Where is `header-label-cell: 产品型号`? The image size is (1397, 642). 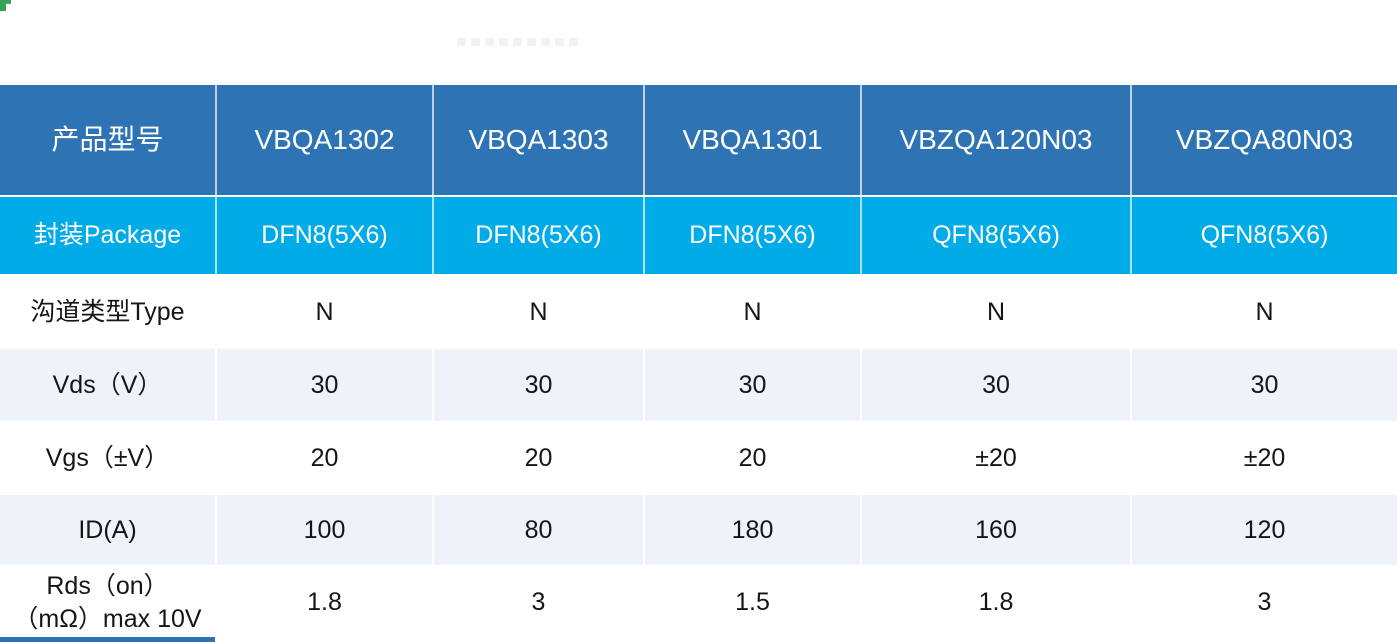 header-label-cell: 产品型号 is located at coordinates (107, 140).